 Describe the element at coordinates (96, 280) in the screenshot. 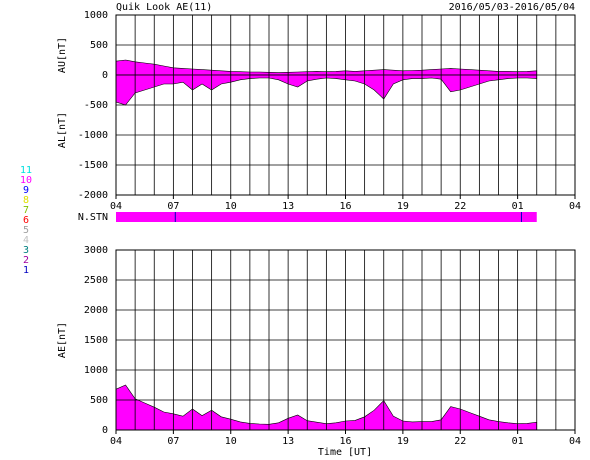

I see `y-tick-label: 2500` at that location.